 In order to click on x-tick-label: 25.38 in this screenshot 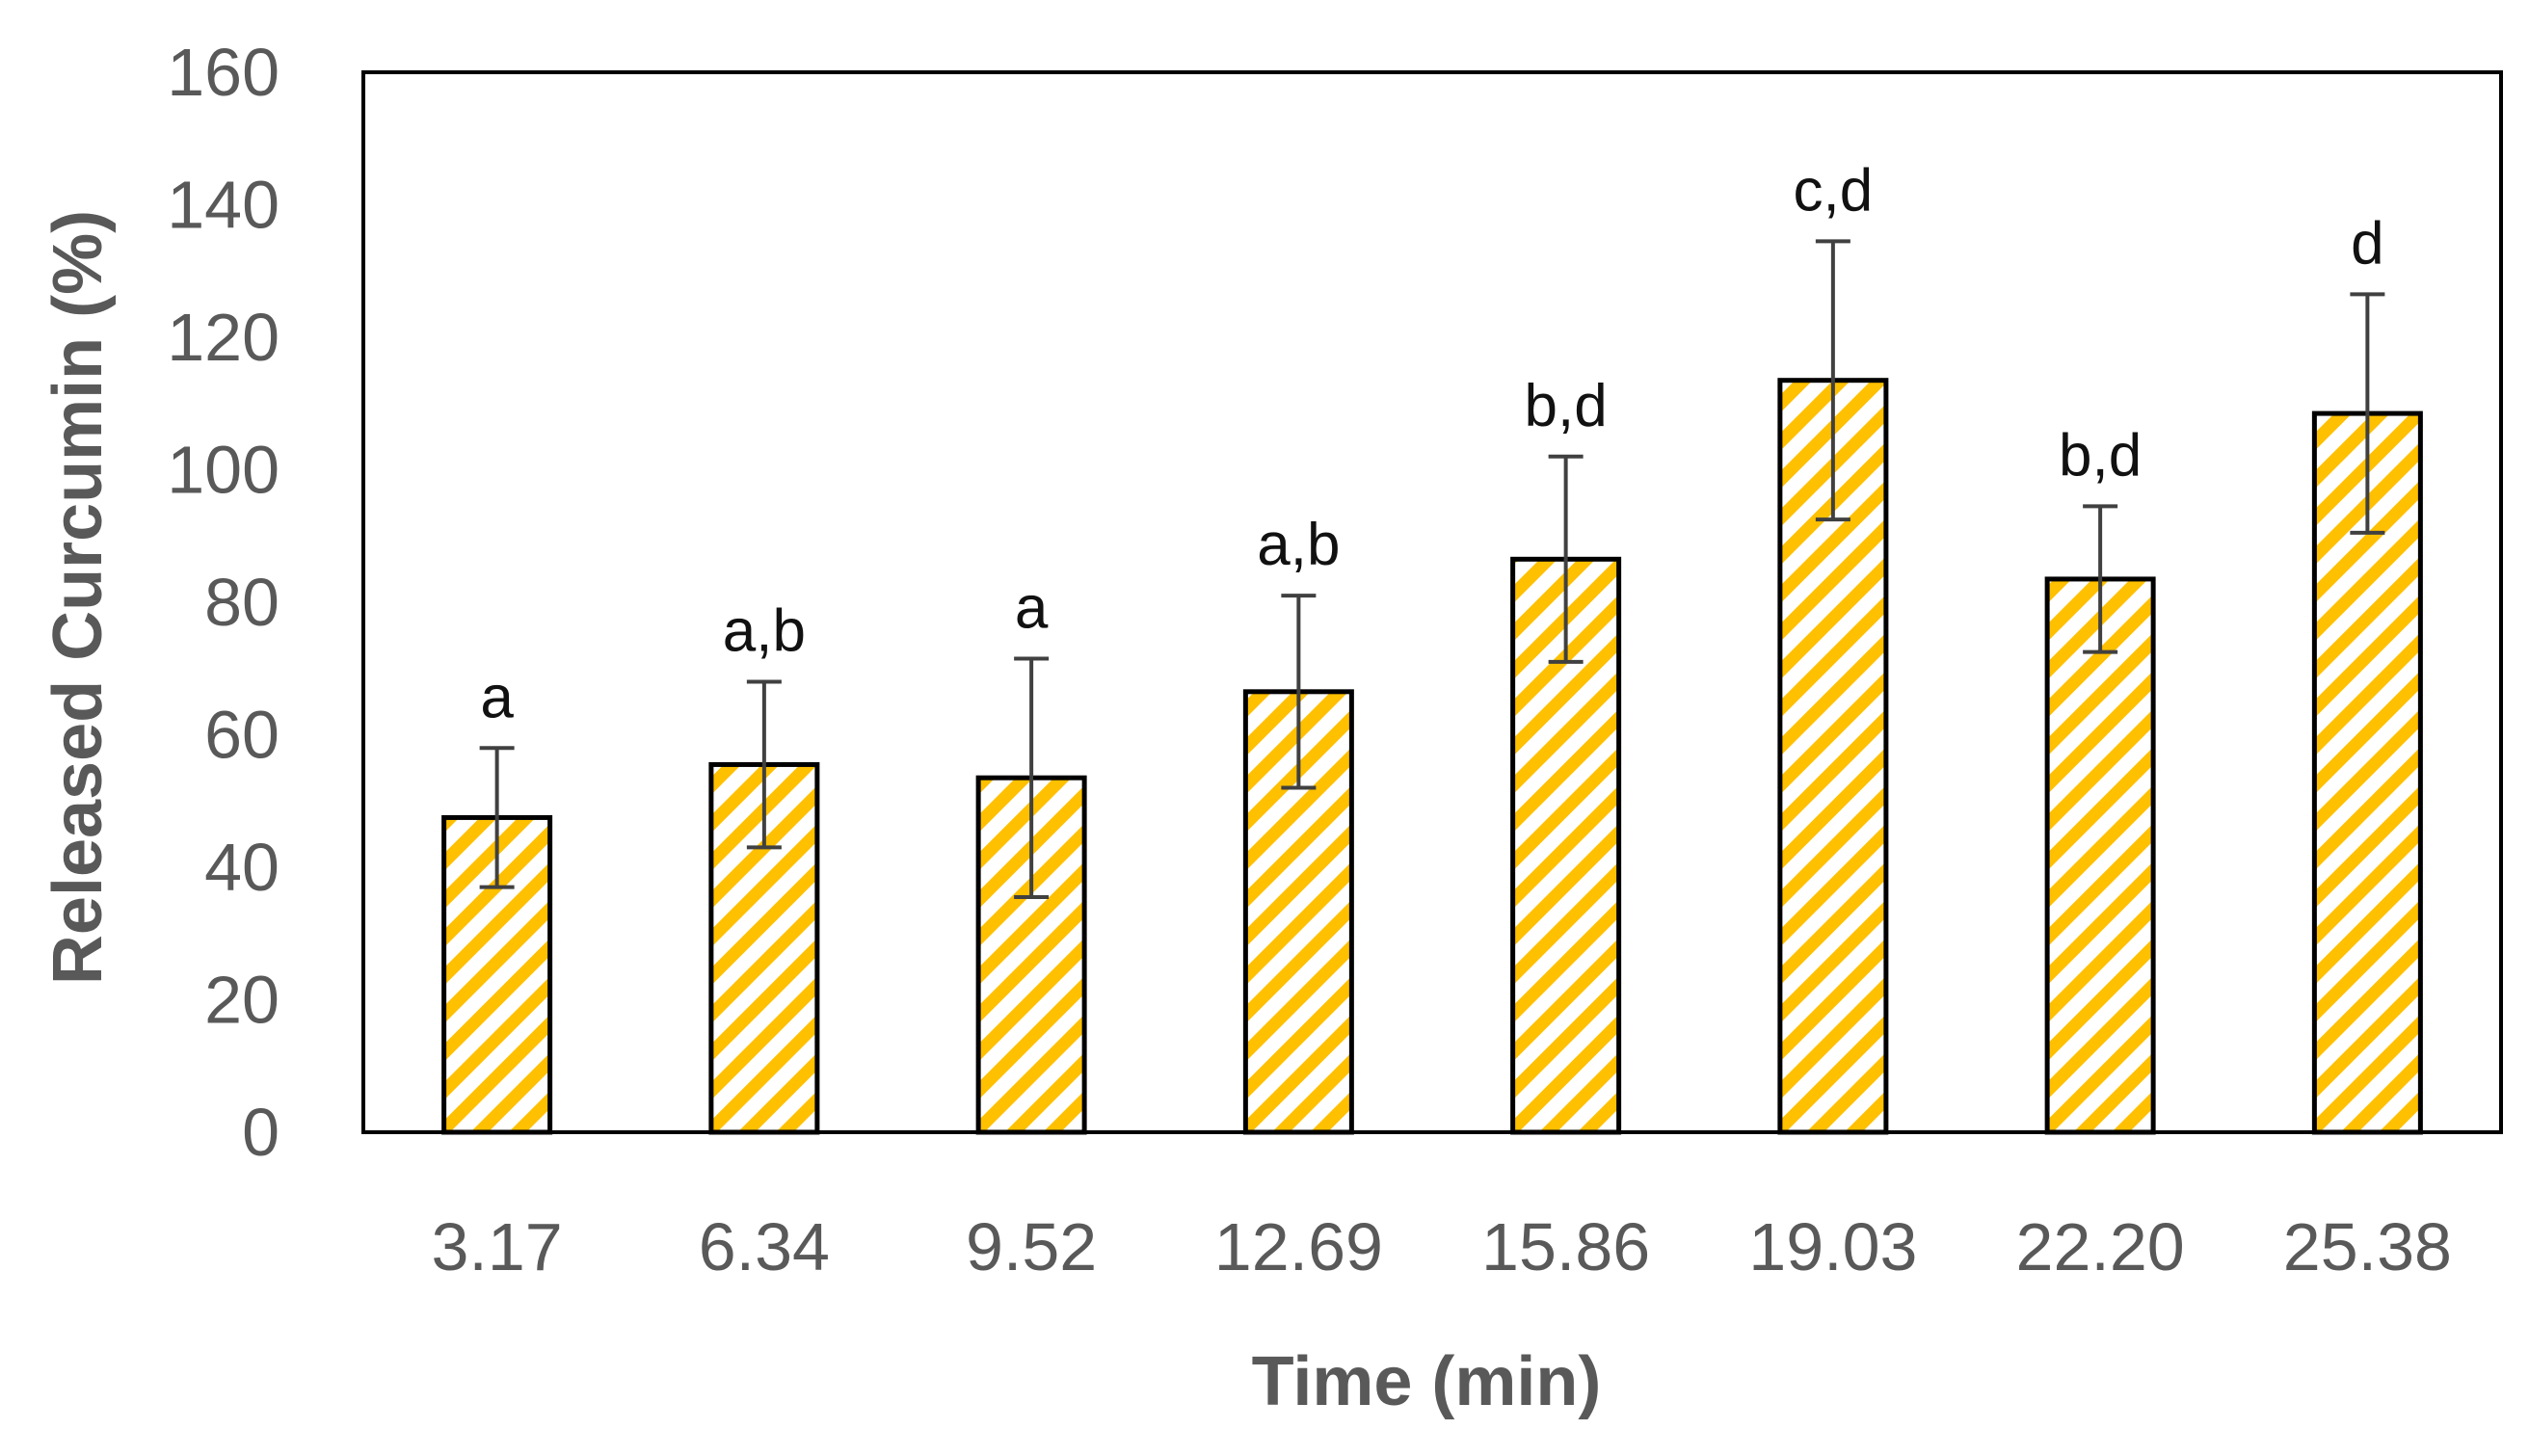, I will do `click(2367, 1246)`.